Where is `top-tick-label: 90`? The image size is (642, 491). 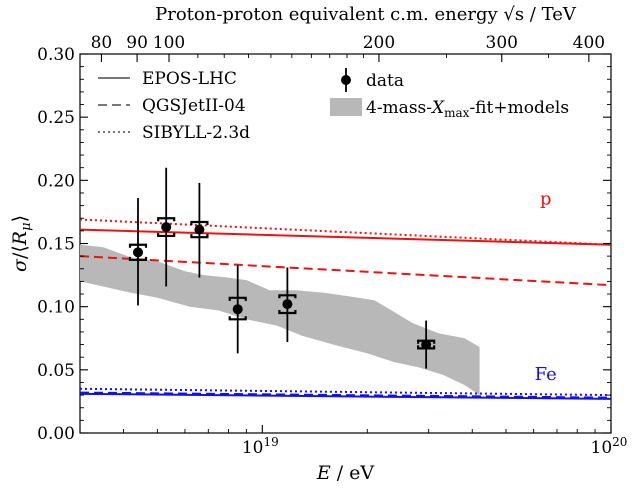 top-tick-label: 90 is located at coordinates (137, 43).